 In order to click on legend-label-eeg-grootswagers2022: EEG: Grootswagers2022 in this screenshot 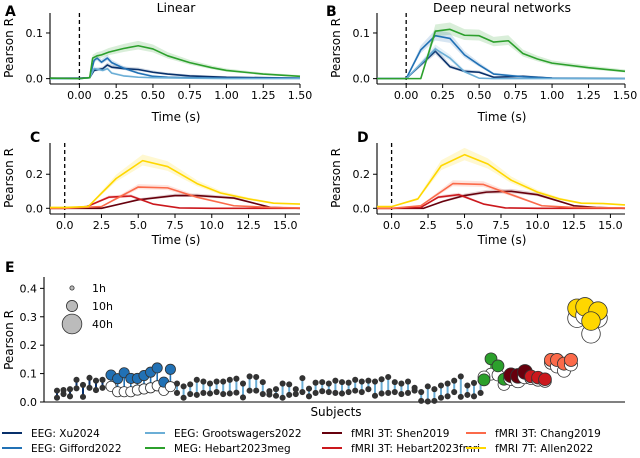, I will do `click(238, 434)`.